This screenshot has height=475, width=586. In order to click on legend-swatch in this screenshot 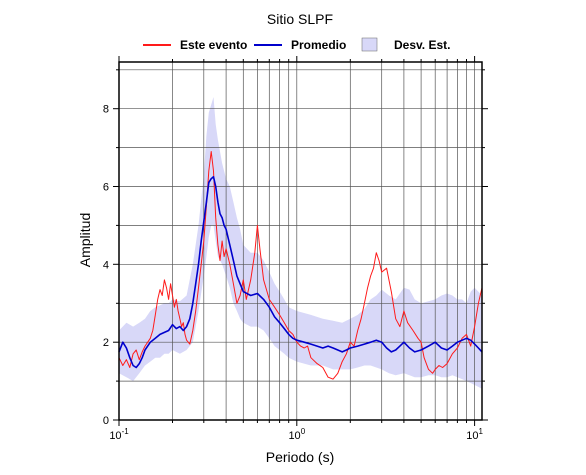, I will do `click(369, 44)`.